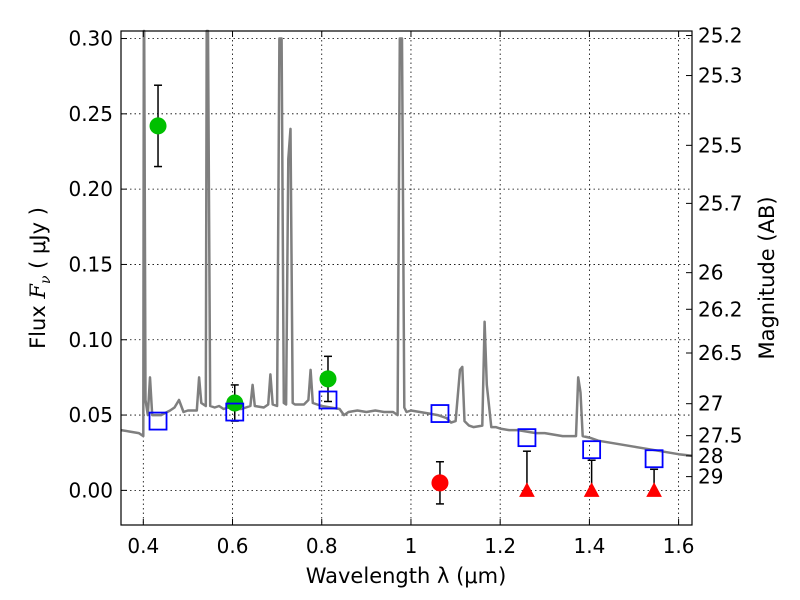 The height and width of the screenshot is (600, 800). I want to click on x-tick-label: 1.4, so click(589, 546).